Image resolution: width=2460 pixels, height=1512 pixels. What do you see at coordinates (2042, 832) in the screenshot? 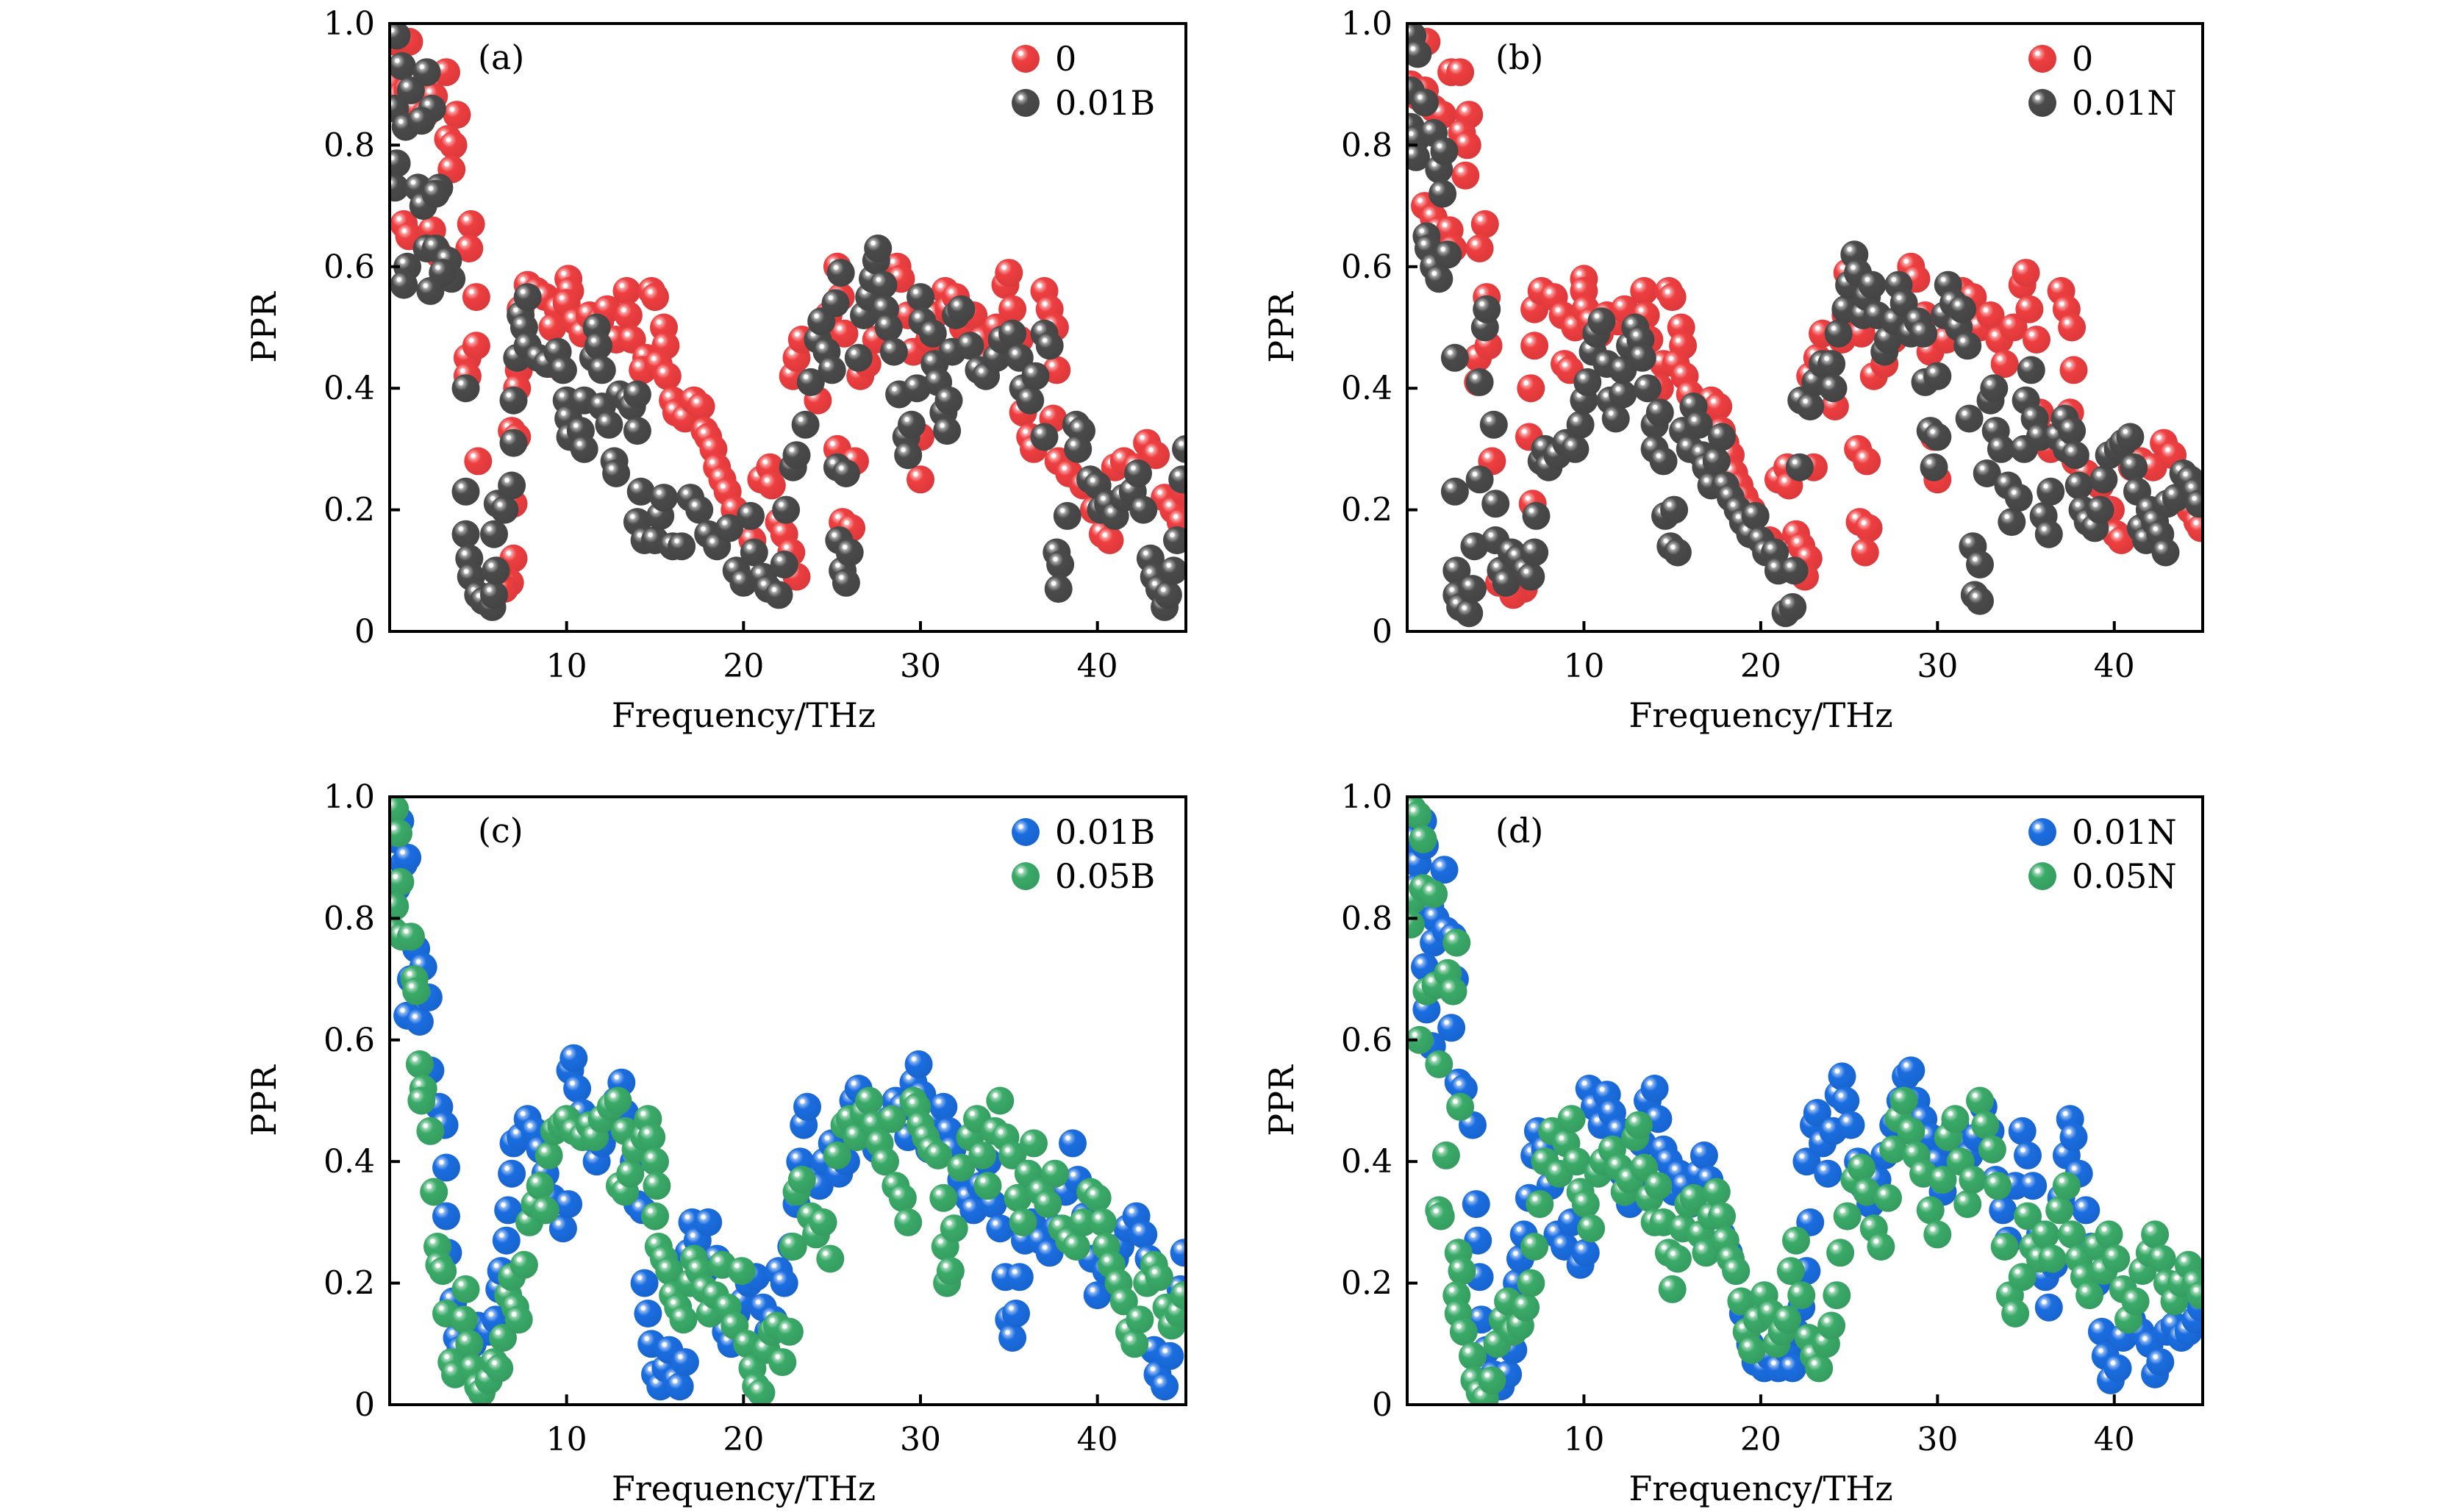
I see `legend-marker` at bounding box center [2042, 832].